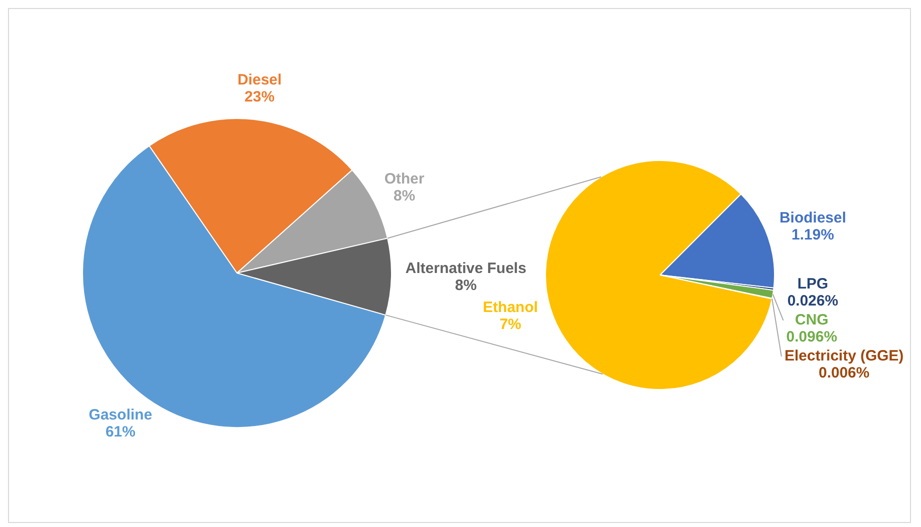 The height and width of the screenshot is (527, 921). I want to click on data-label: 1.19%, so click(813, 235).